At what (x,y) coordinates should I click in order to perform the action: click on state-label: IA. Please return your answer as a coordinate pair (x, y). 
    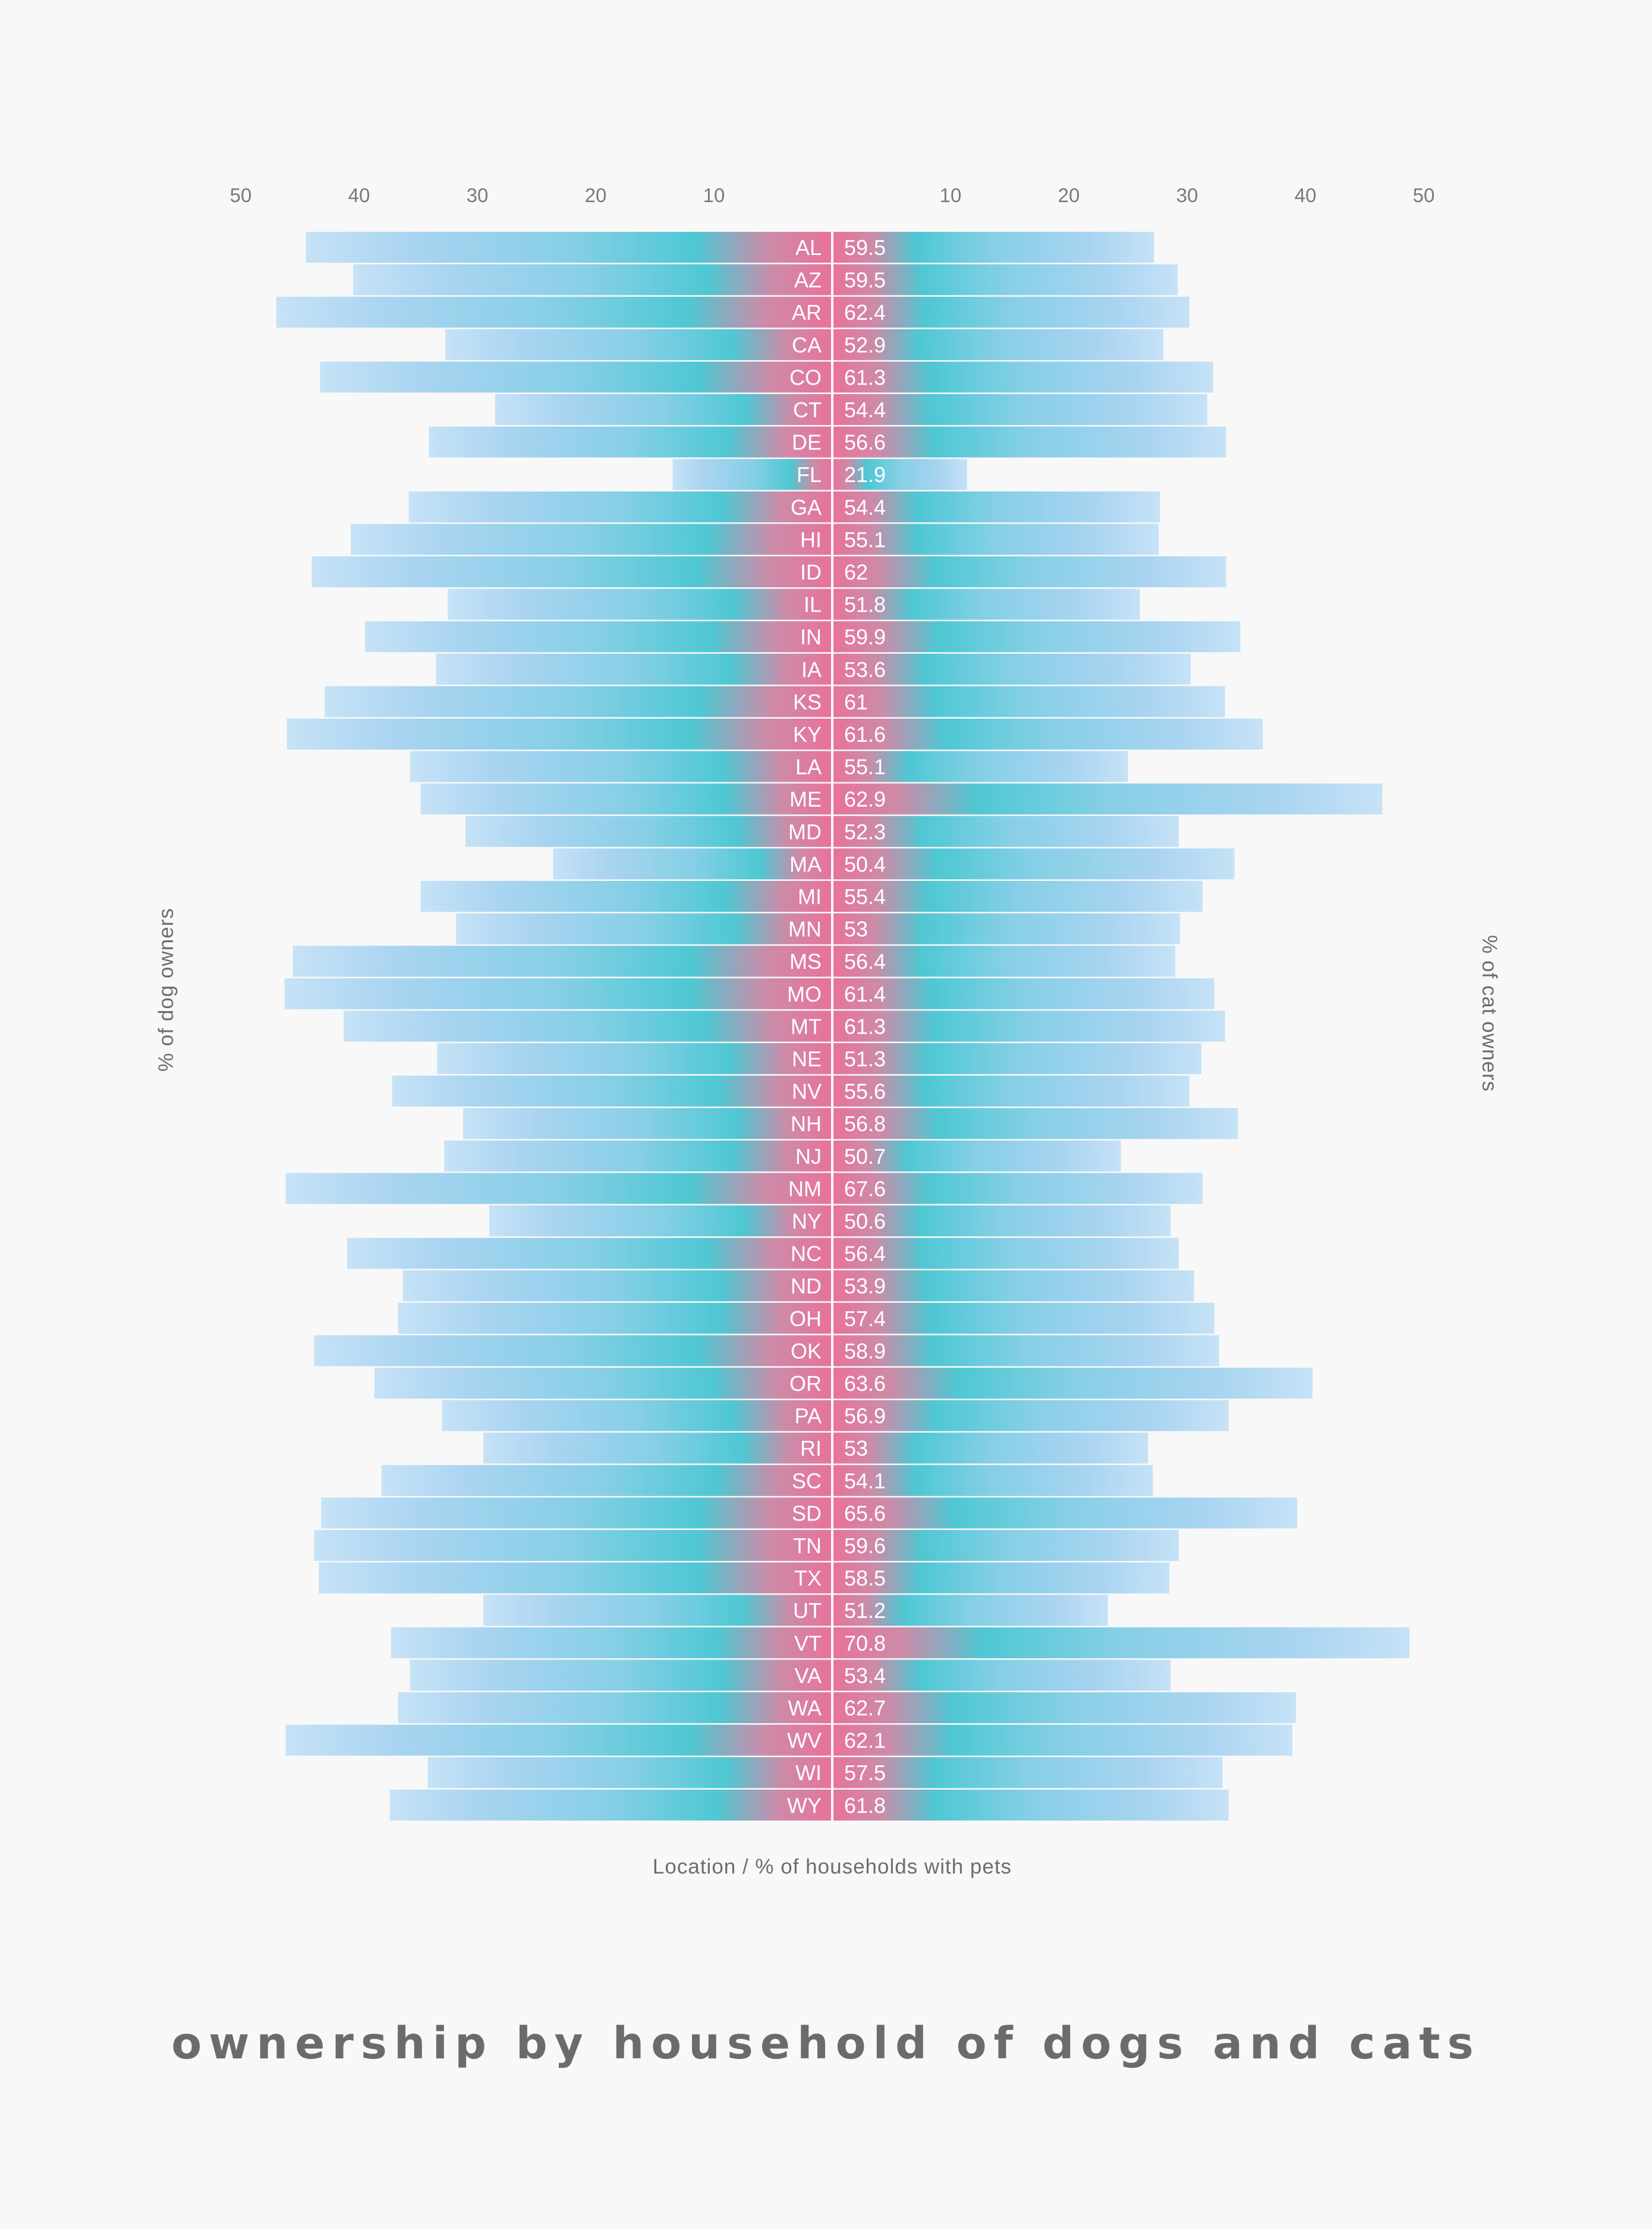
    Looking at the image, I should click on (811, 669).